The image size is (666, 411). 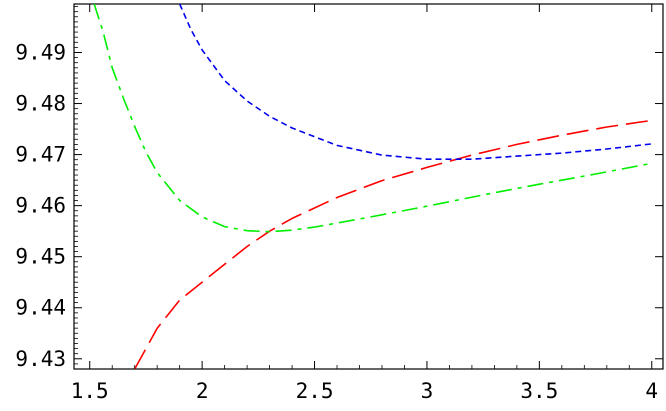 I want to click on y-tick-label: 9.46, so click(x=40, y=206).